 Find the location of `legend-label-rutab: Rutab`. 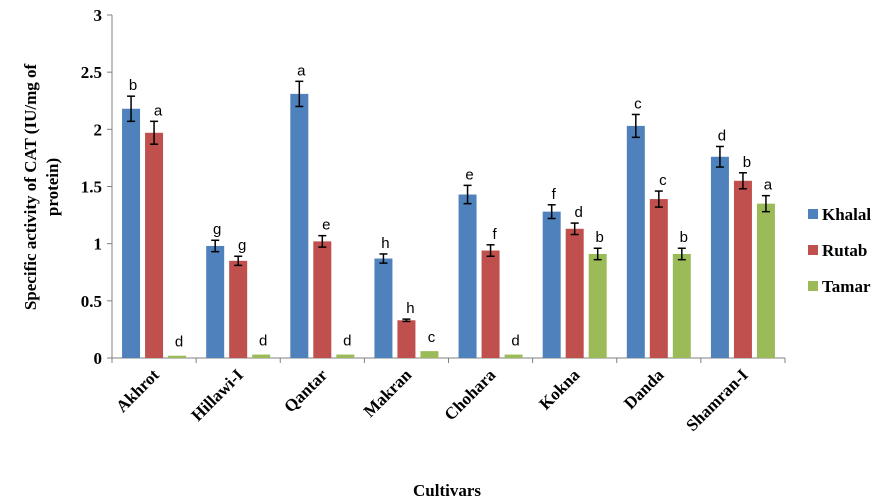

legend-label-rutab: Rutab is located at coordinates (844, 250).